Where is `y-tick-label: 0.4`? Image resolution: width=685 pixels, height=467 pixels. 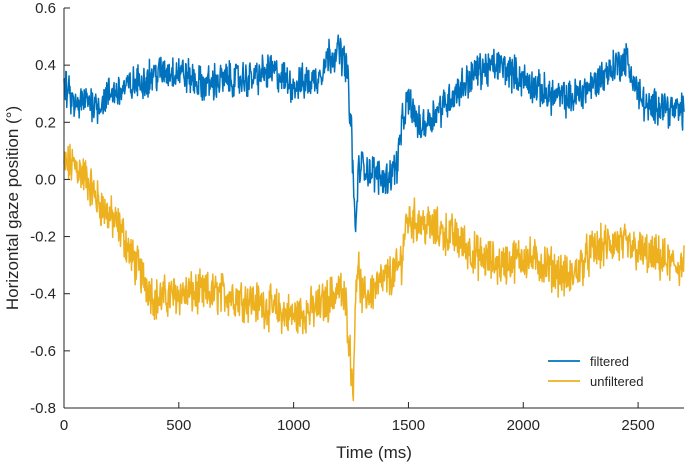
y-tick-label: 0.4 is located at coordinates (45, 65).